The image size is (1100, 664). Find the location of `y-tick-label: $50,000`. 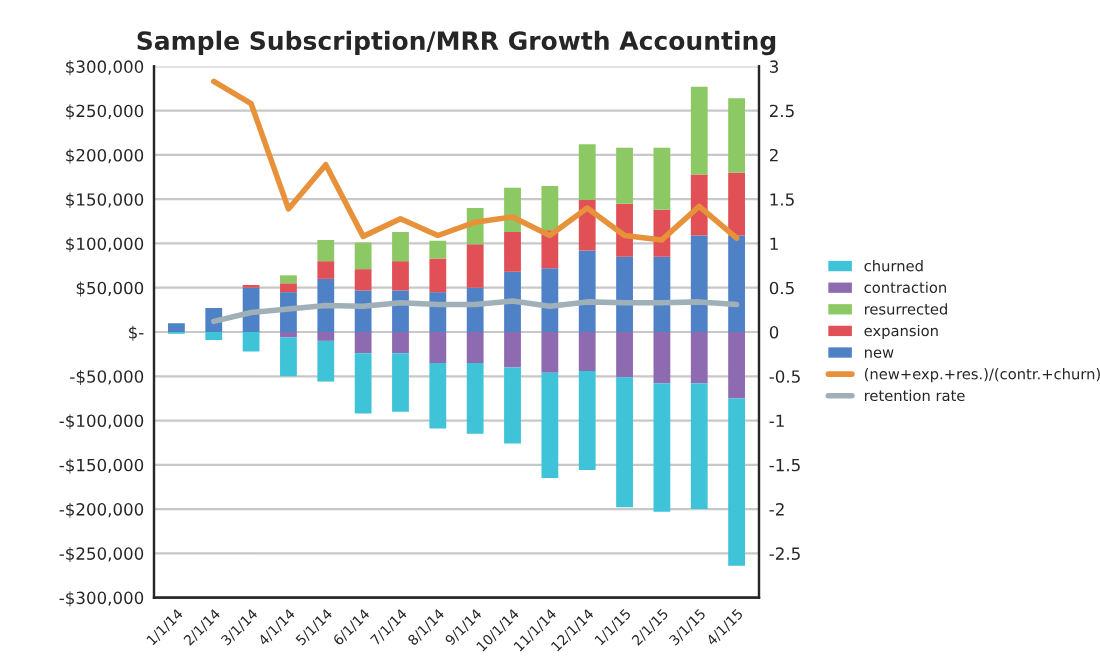

y-tick-label: $50,000 is located at coordinates (110, 289).